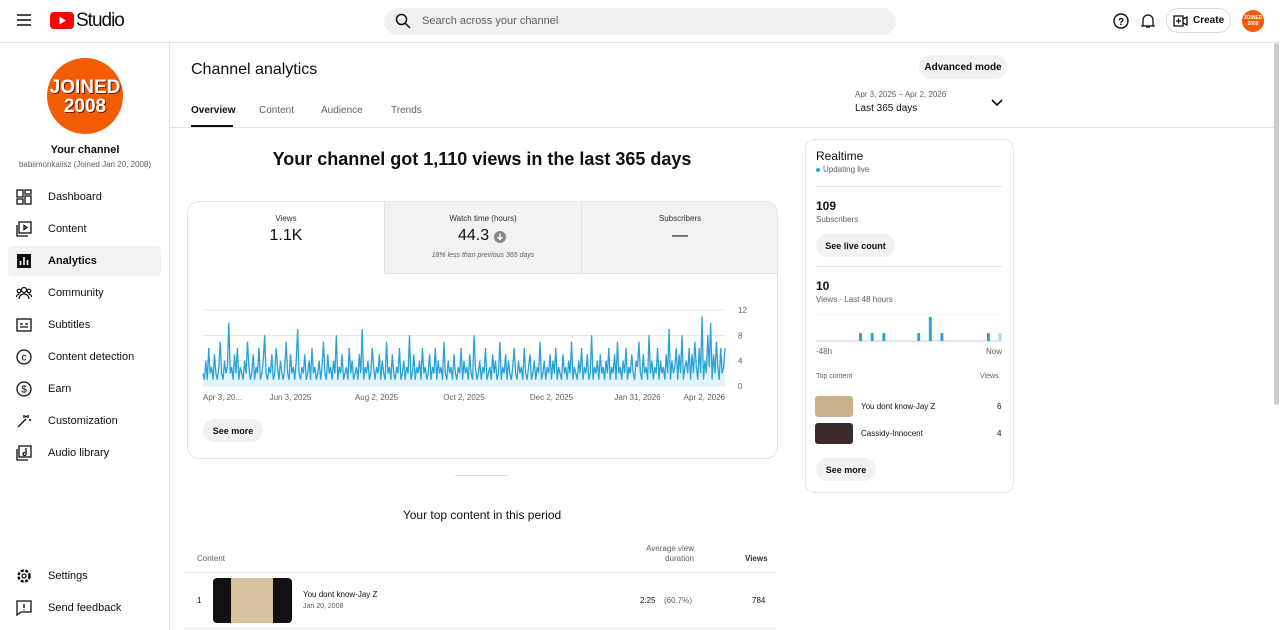 Image resolution: width=1280 pixels, height=630 pixels. What do you see at coordinates (76, 293) in the screenshot?
I see `nav-label: Community` at bounding box center [76, 293].